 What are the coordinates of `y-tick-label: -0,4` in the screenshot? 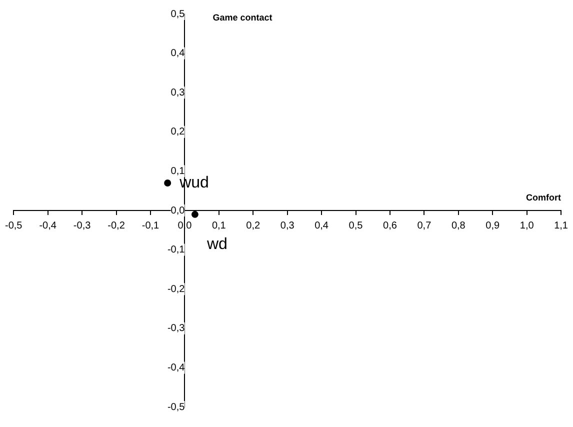 It's located at (176, 368).